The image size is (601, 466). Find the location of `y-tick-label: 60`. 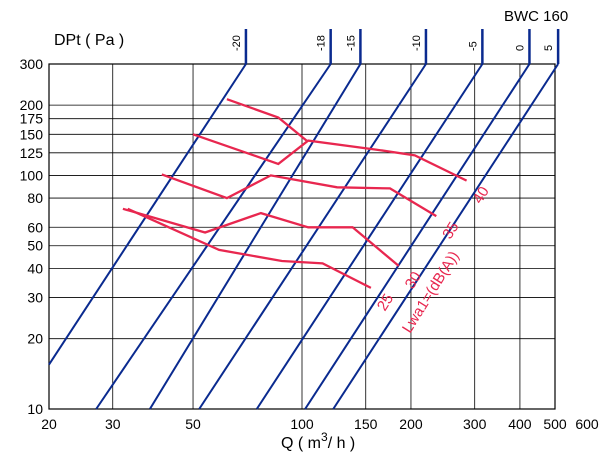

y-tick-label: 60 is located at coordinates (35, 227).